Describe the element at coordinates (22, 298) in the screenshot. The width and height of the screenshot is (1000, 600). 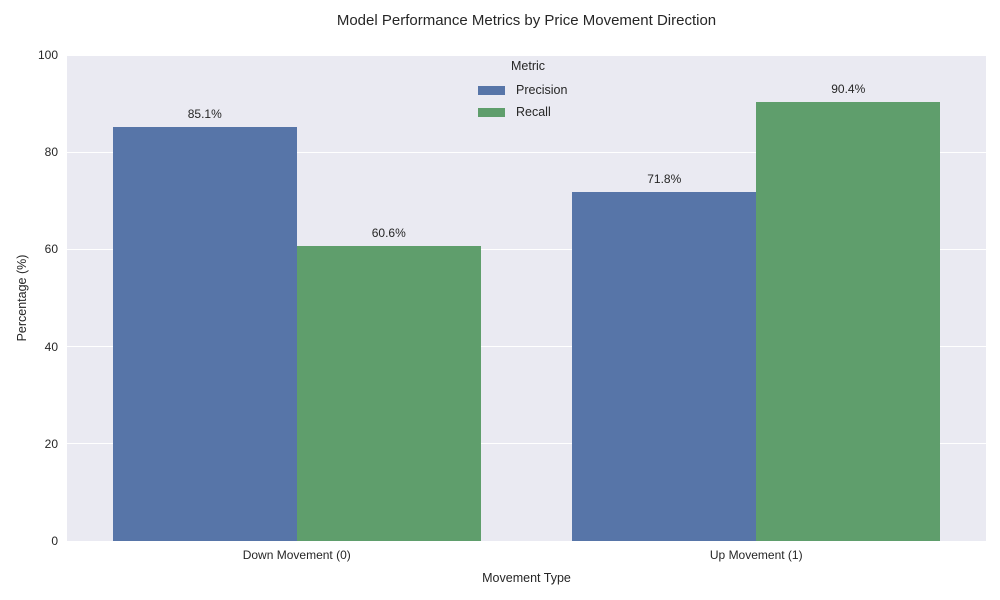
I see `y-axis-label: Percentage (%)` at that location.